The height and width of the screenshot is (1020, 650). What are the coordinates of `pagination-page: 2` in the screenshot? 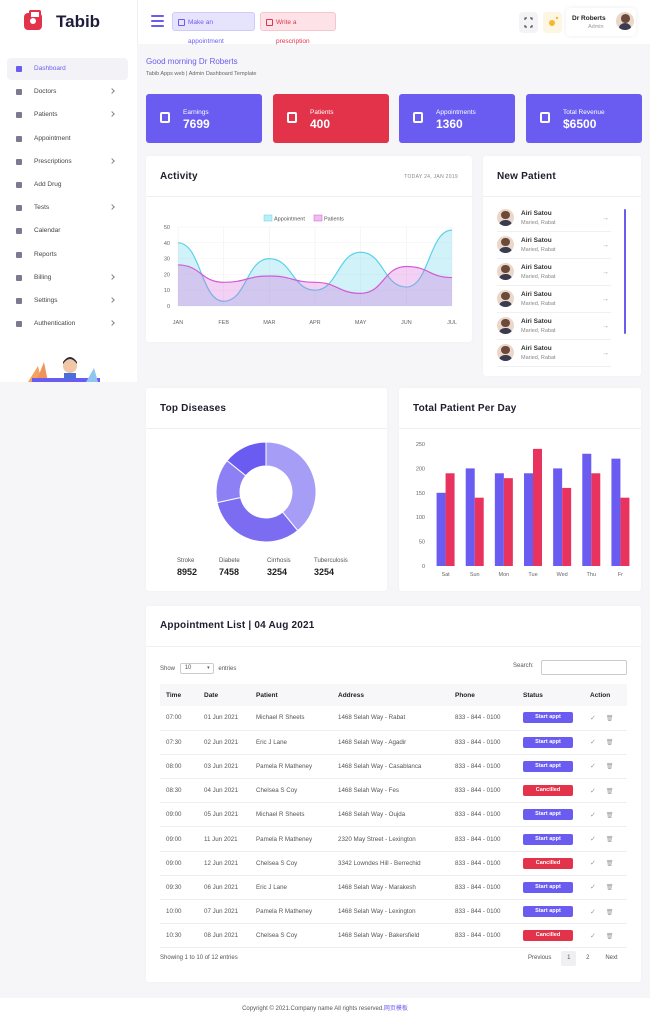 It's located at (588, 958).